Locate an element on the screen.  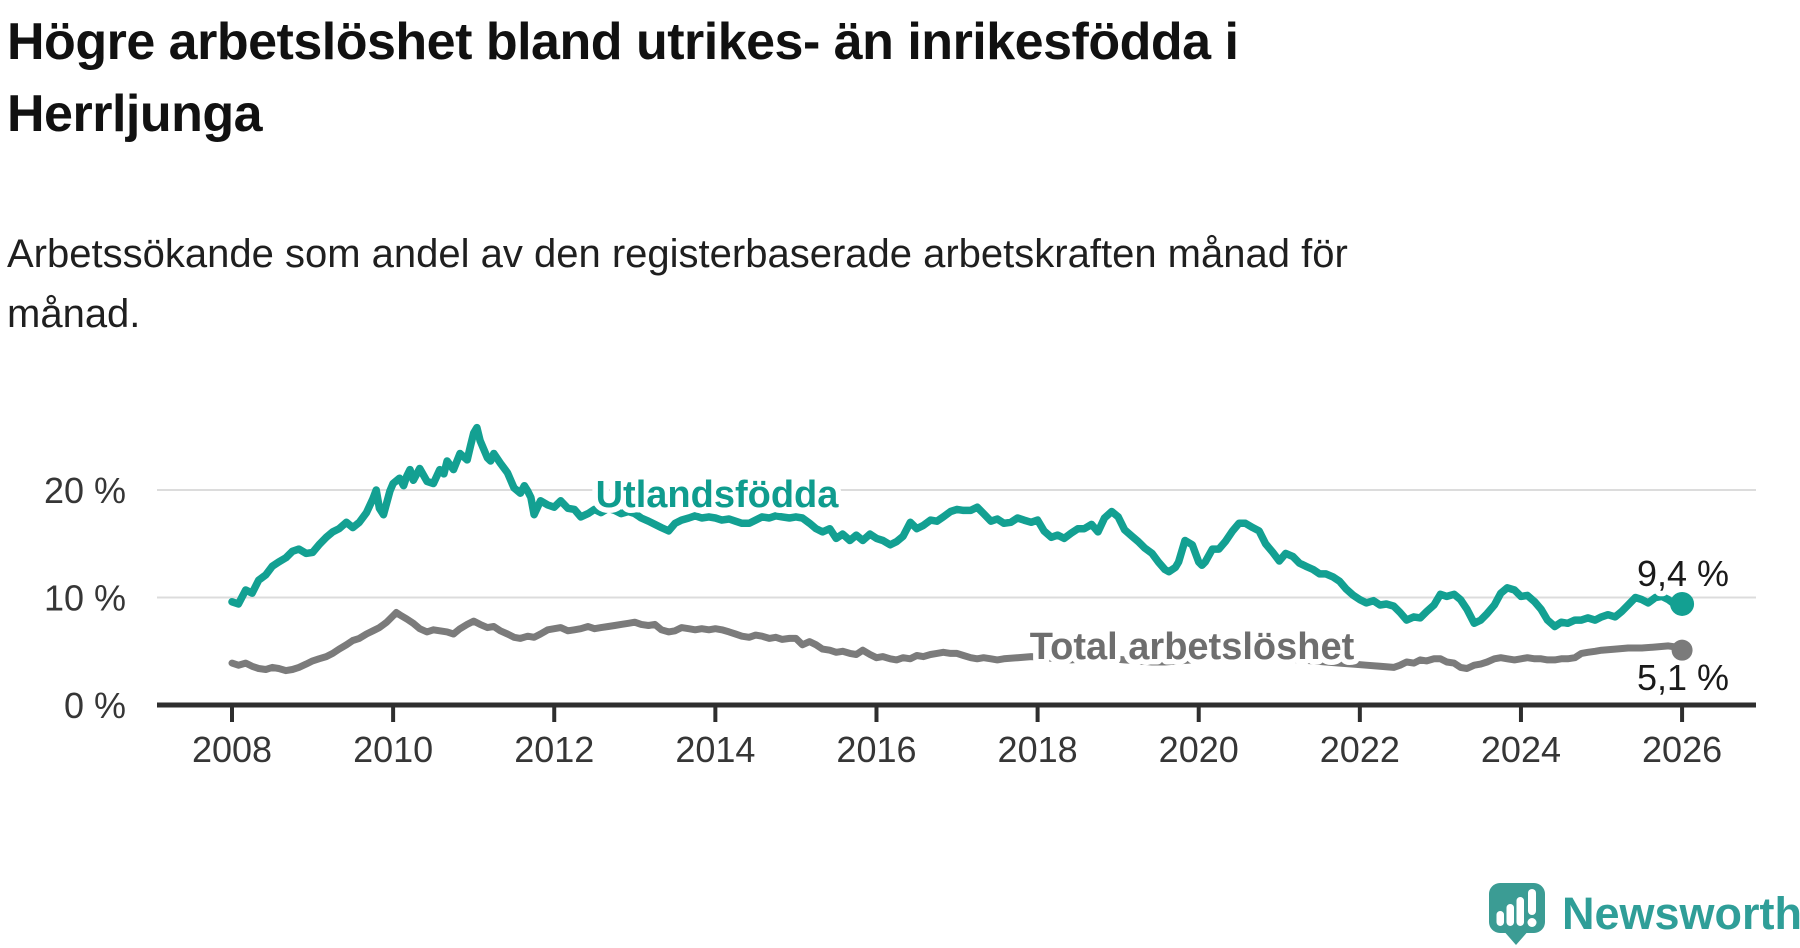
exclamation-bar is located at coordinates (1532, 902).